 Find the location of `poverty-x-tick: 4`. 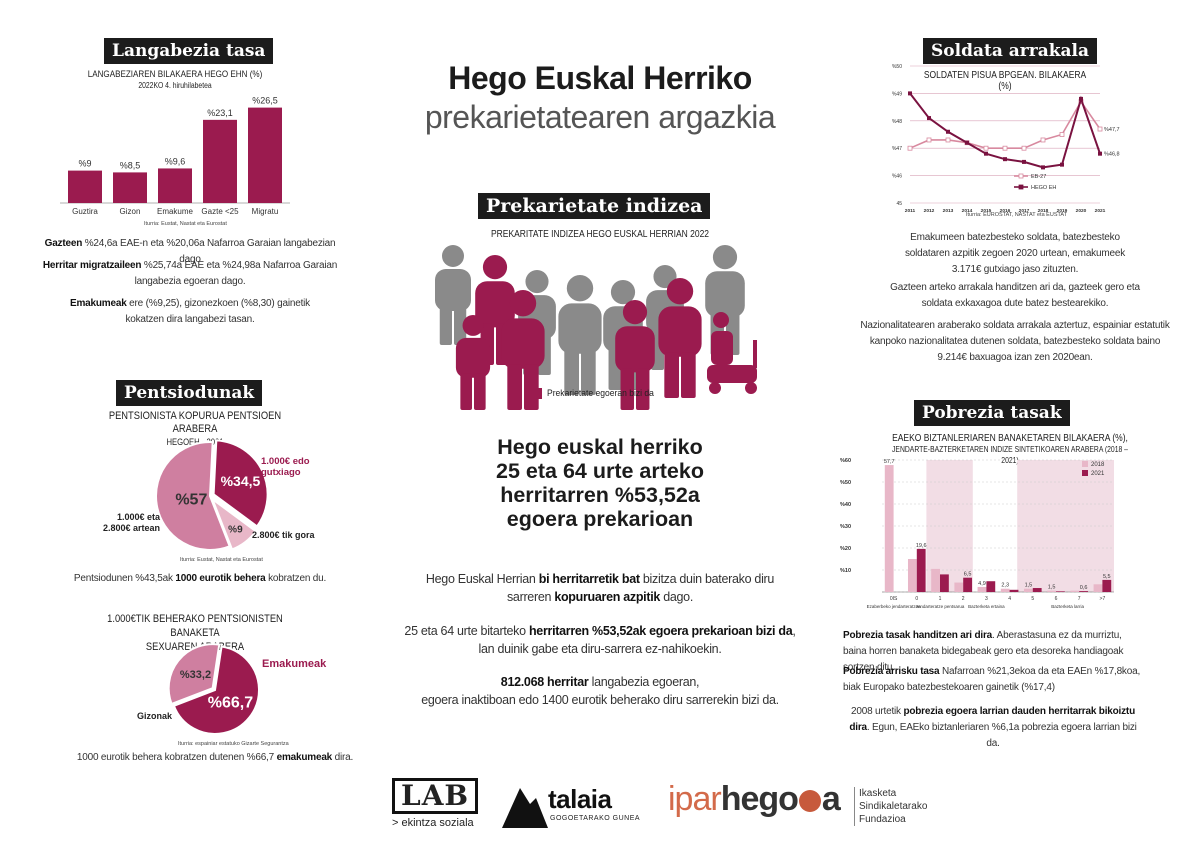

poverty-x-tick: 4 is located at coordinates (1009, 599).